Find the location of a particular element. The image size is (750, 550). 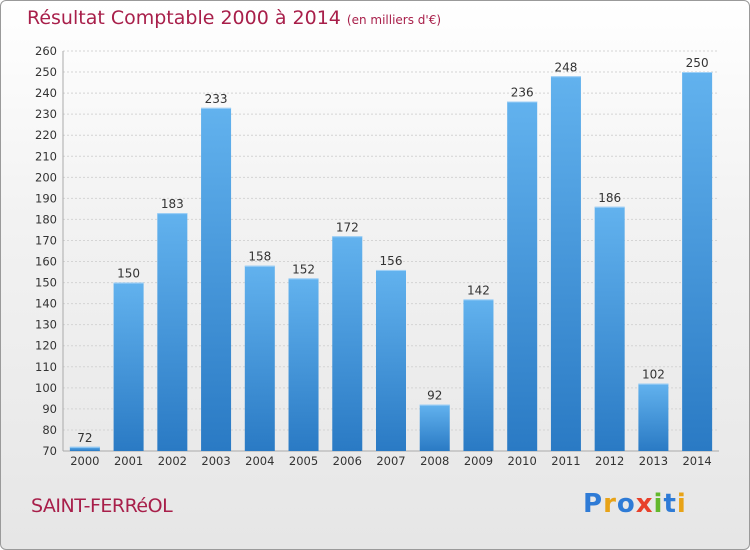

bar-2011 is located at coordinates (565, 264).